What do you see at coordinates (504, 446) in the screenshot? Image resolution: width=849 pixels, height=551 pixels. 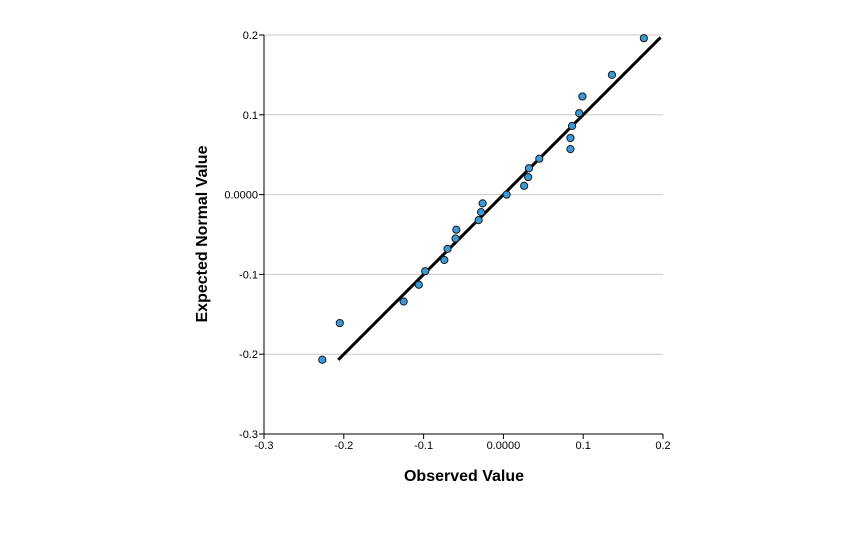 I see `x-tick-label: 0.0000` at bounding box center [504, 446].